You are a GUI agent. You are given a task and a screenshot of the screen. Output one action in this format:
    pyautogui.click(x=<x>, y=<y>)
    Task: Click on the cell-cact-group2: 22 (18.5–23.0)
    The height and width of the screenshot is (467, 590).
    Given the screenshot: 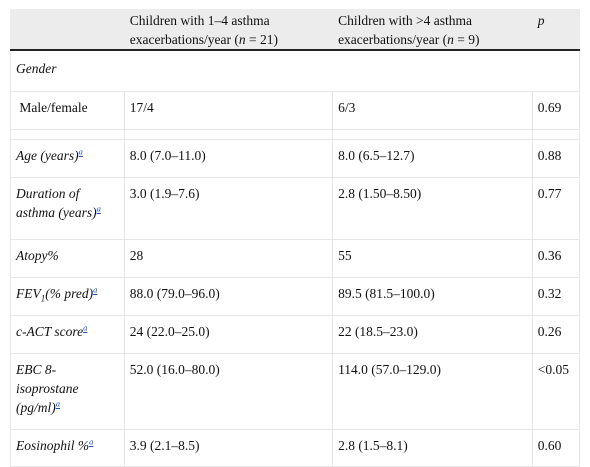 What is the action you would take?
    pyautogui.click(x=432, y=334)
    